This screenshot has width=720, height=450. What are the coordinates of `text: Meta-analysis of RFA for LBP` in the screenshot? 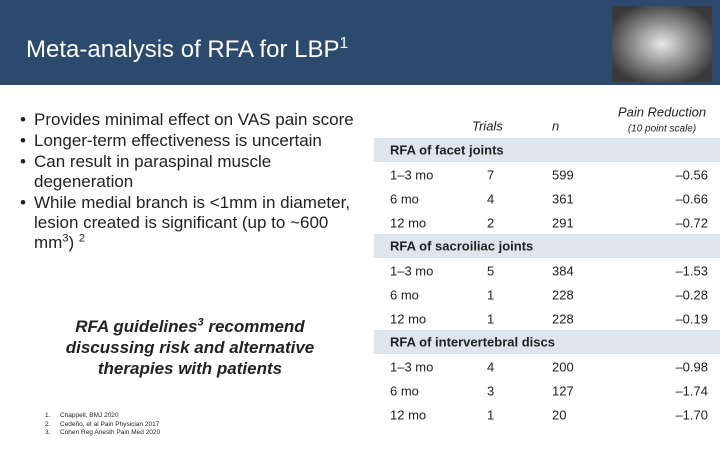 It's located at (183, 49).